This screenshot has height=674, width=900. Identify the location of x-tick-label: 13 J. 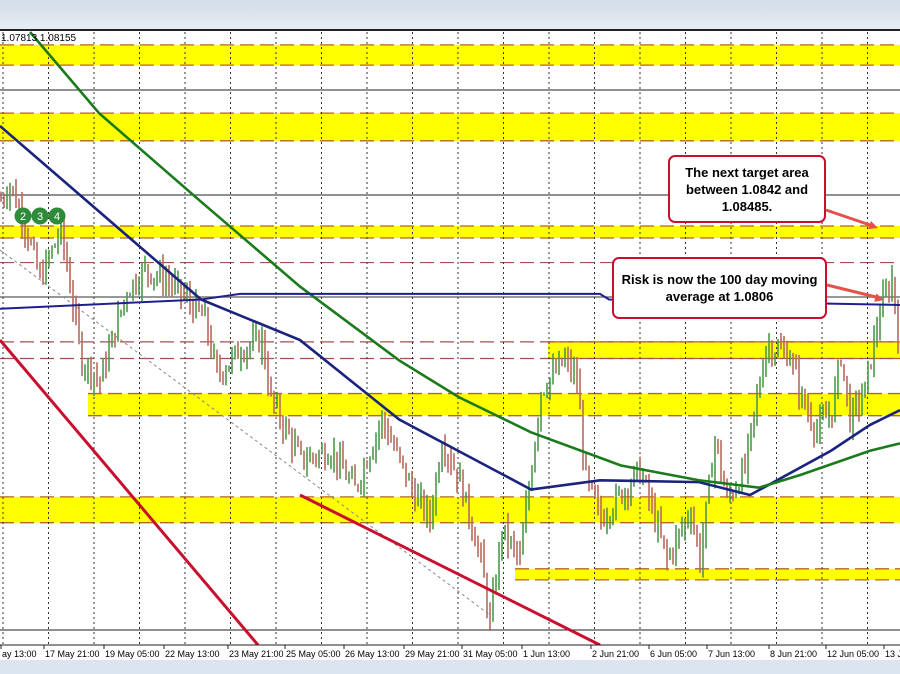
(892, 654).